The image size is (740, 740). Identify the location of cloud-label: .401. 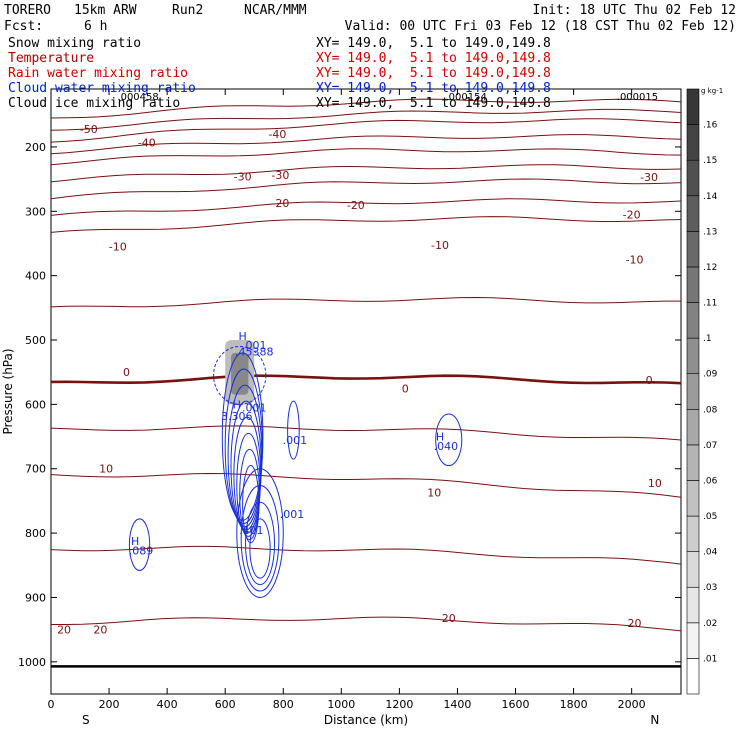
(251, 530).